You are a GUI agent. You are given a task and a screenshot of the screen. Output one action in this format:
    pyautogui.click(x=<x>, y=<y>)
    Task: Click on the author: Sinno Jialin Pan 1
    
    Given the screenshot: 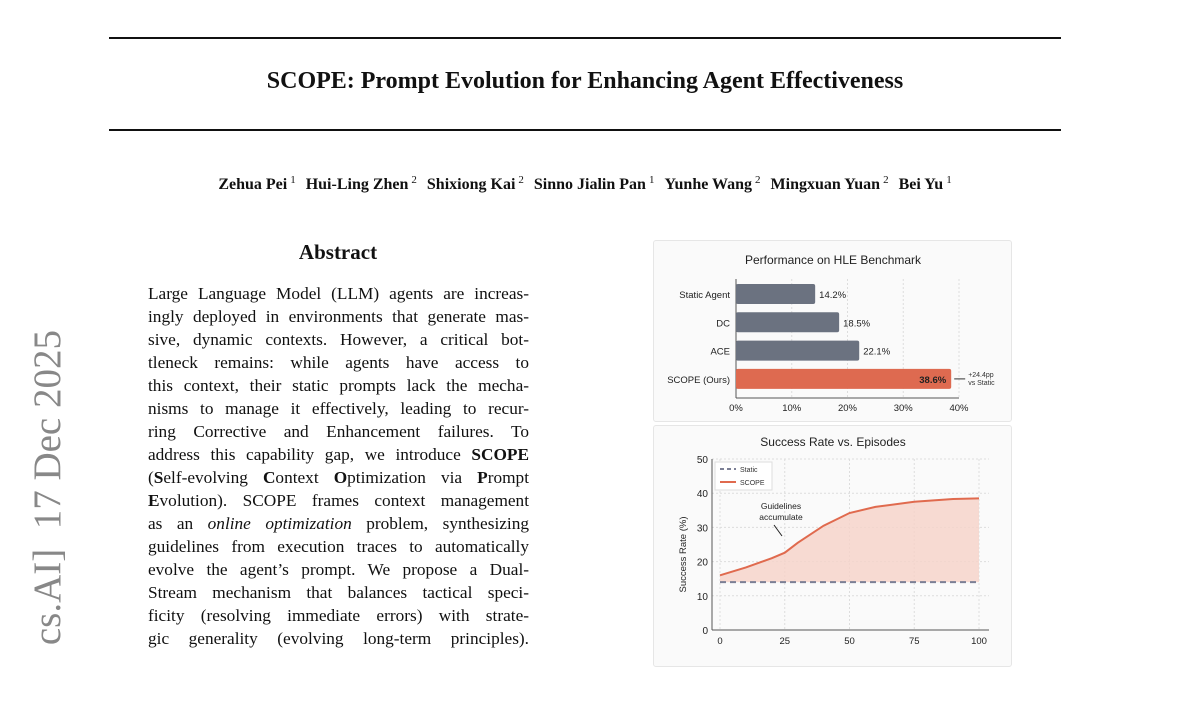 What is the action you would take?
    pyautogui.click(x=594, y=184)
    